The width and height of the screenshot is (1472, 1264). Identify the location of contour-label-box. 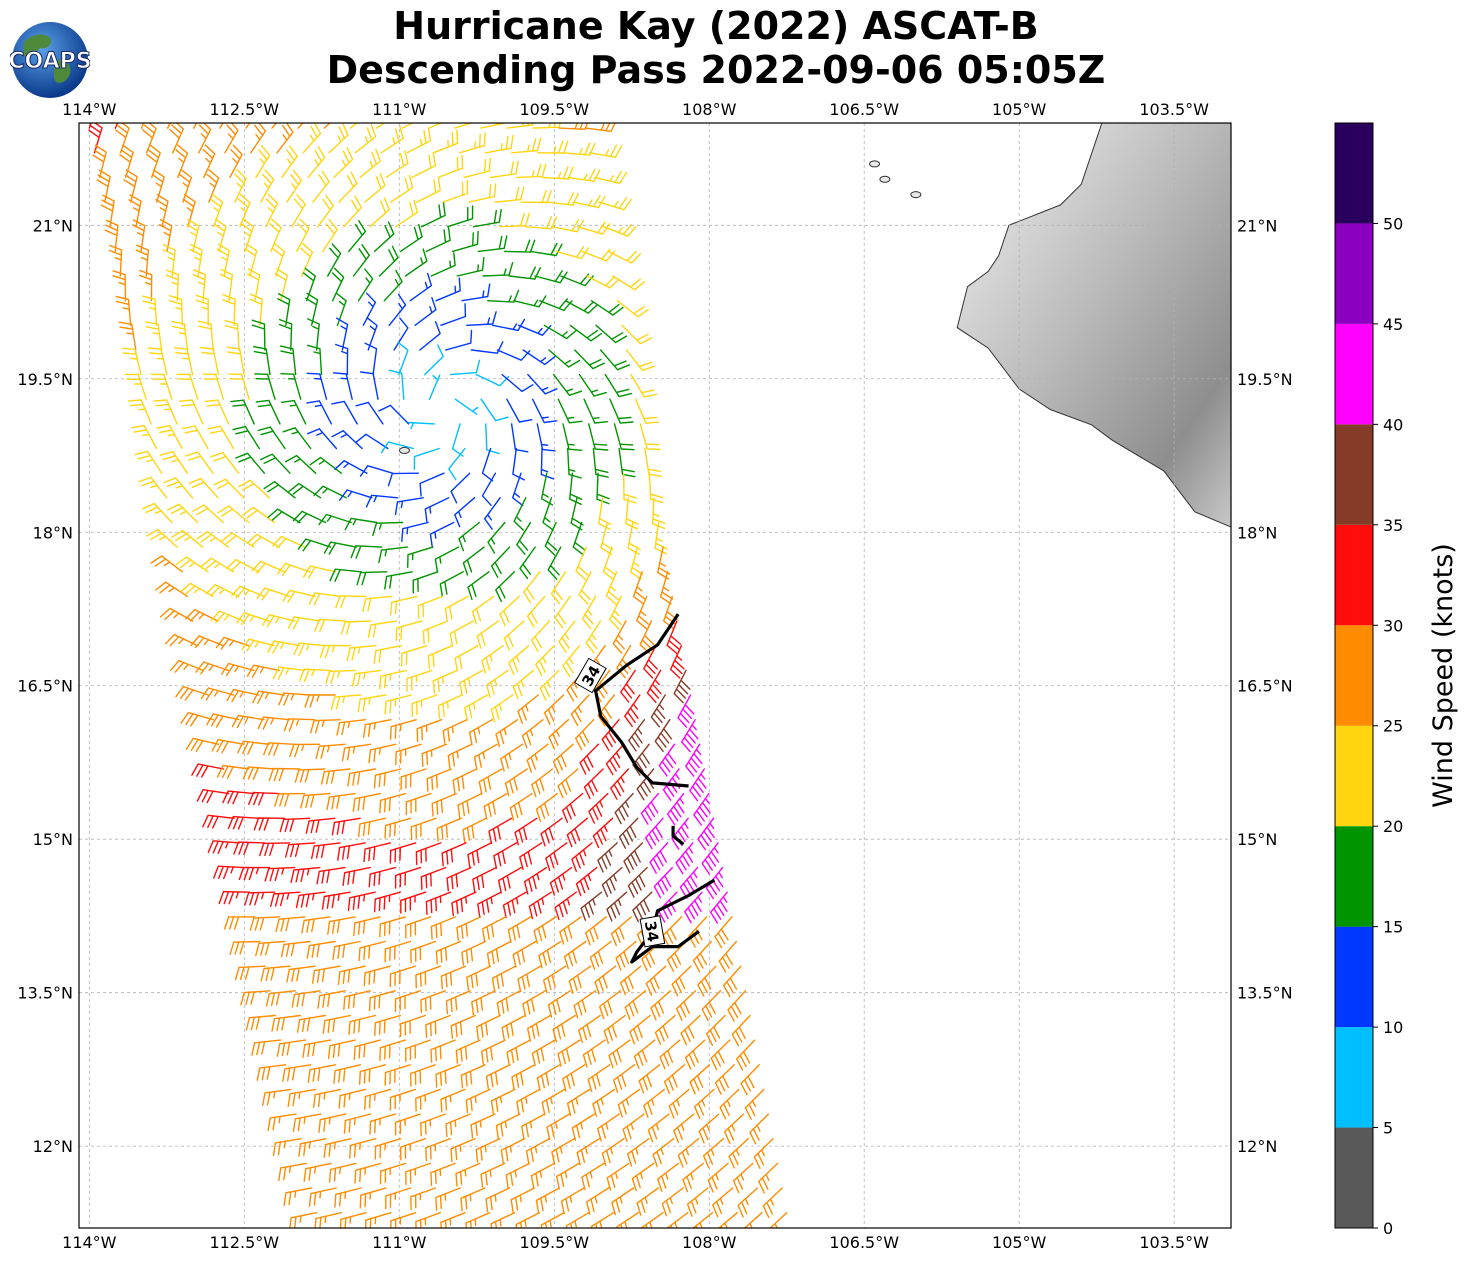
(652, 931).